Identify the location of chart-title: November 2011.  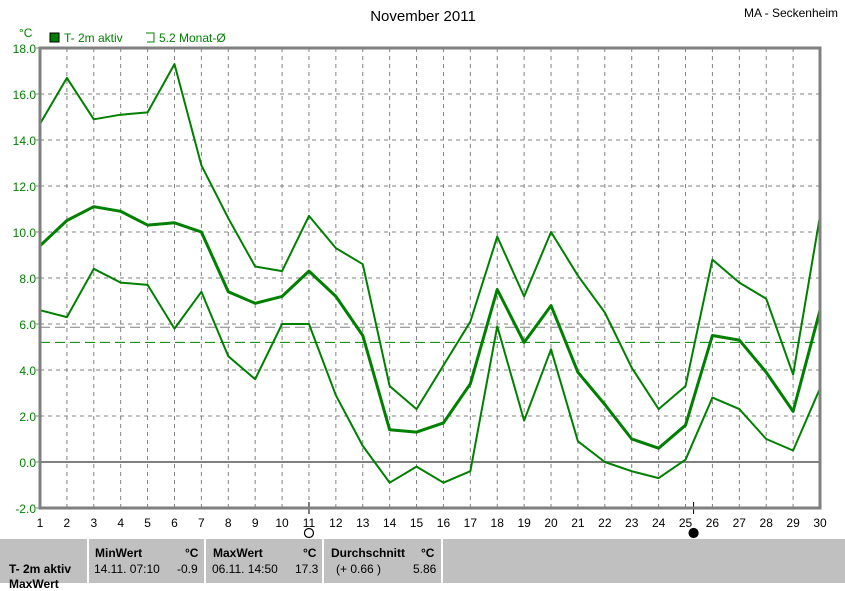
(423, 16).